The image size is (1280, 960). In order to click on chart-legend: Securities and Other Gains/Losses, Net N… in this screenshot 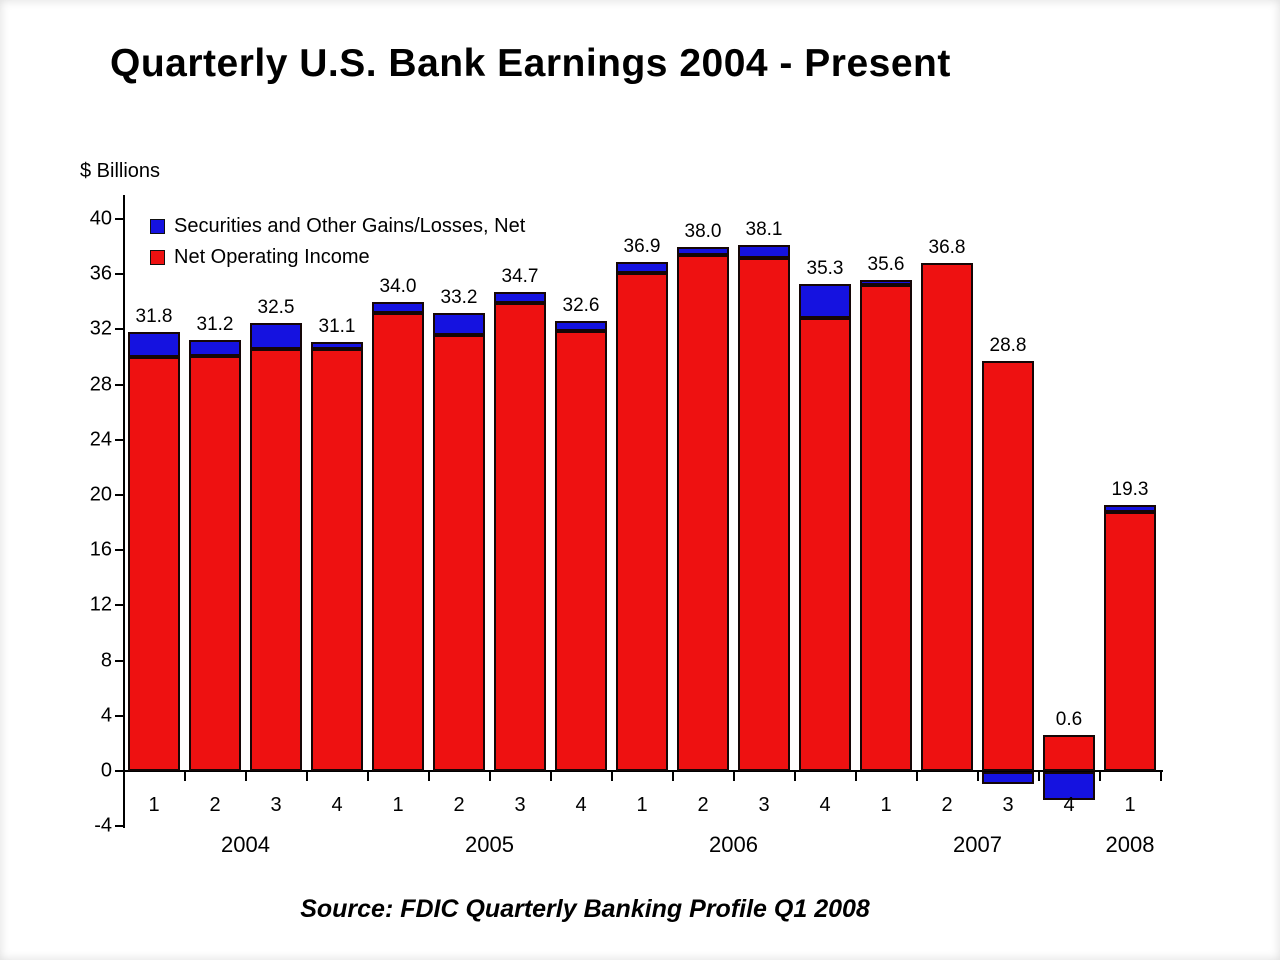, I will do `click(337, 242)`.